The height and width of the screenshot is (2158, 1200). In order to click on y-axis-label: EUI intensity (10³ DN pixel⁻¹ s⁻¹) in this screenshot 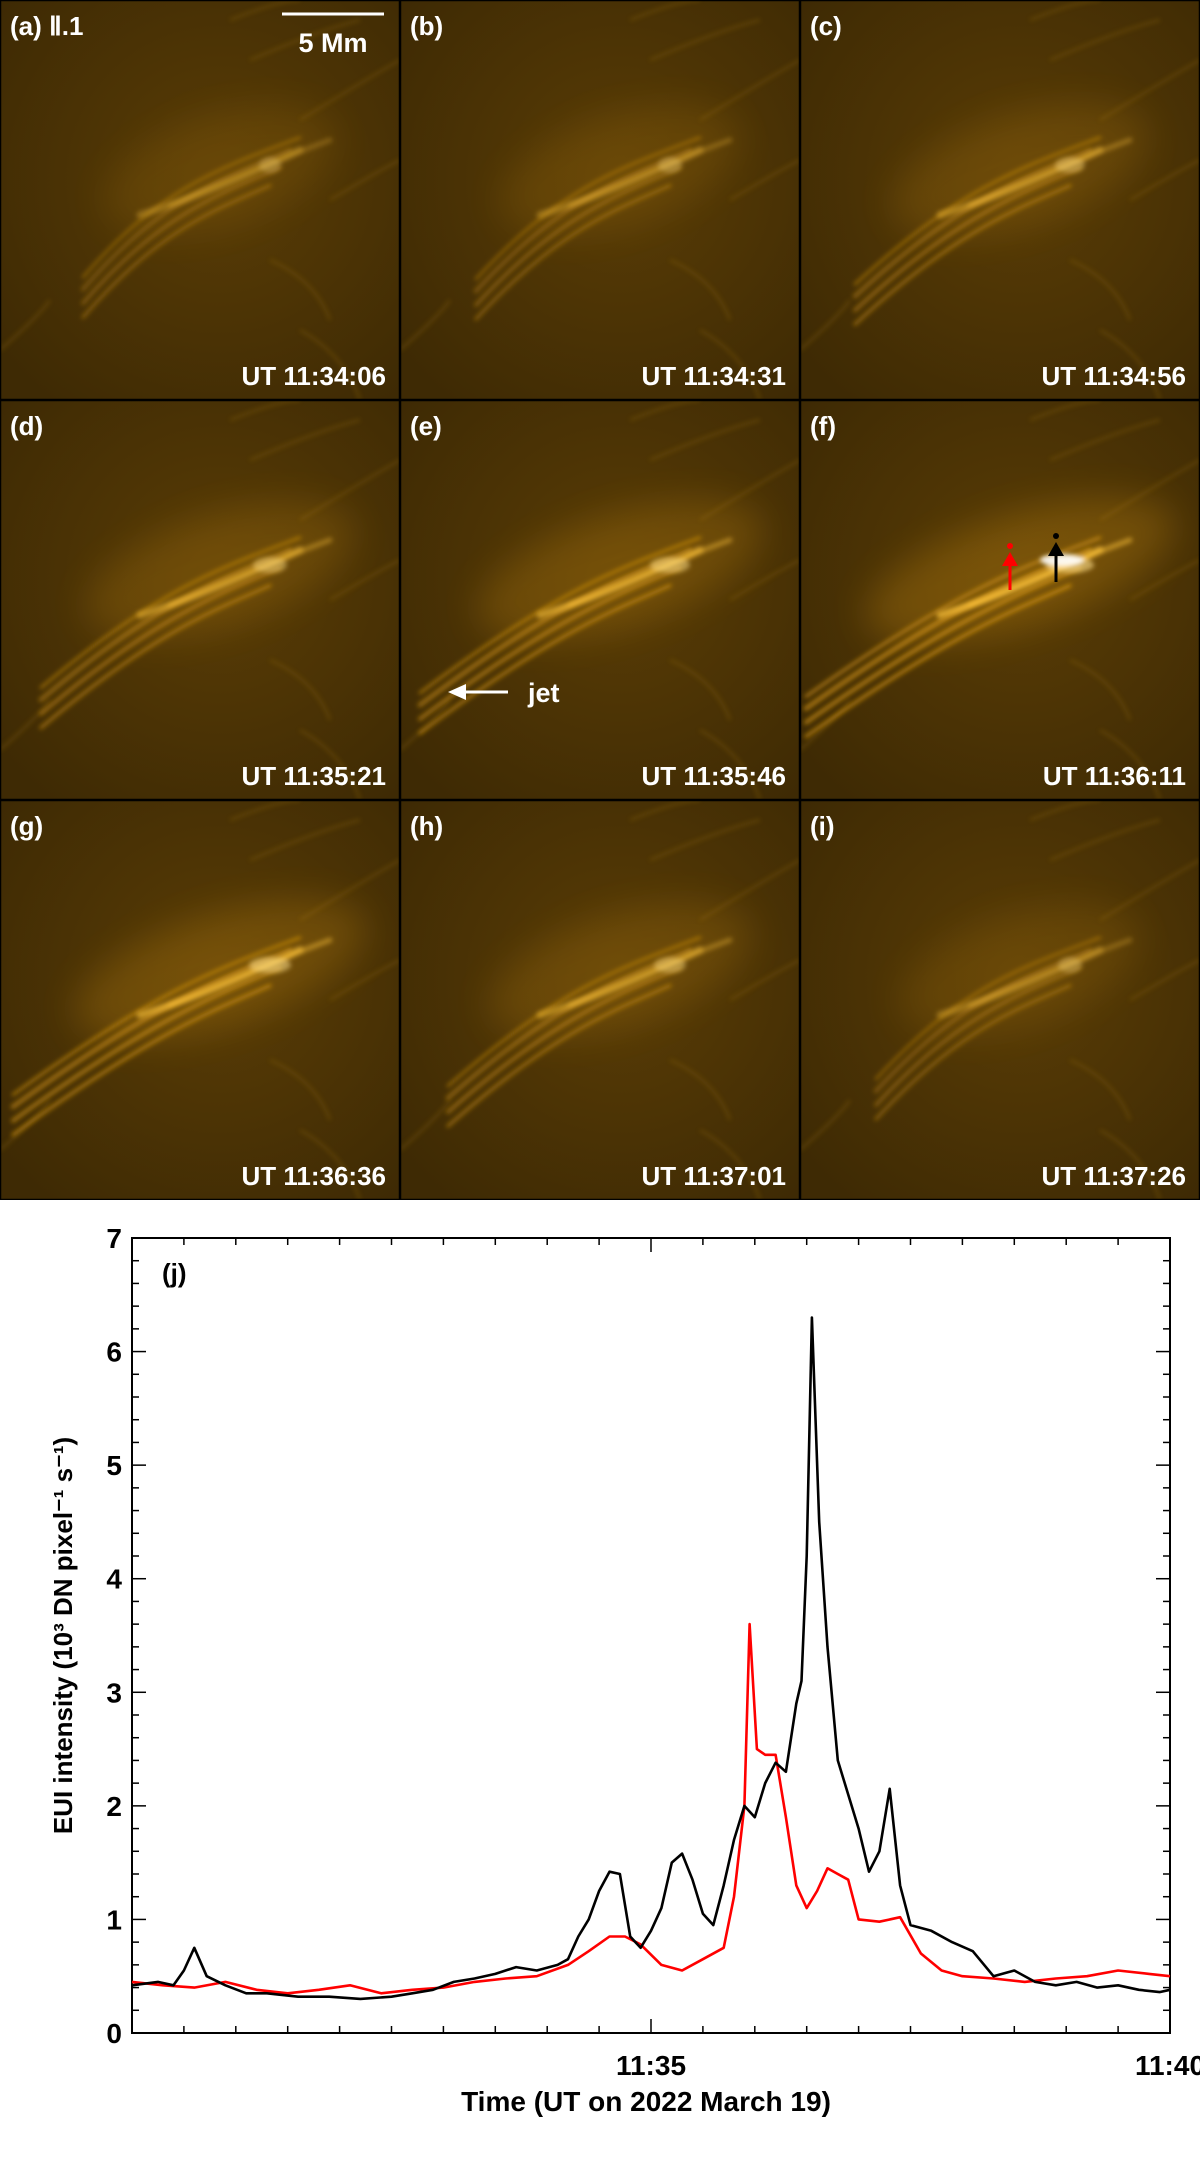, I will do `click(63, 1635)`.